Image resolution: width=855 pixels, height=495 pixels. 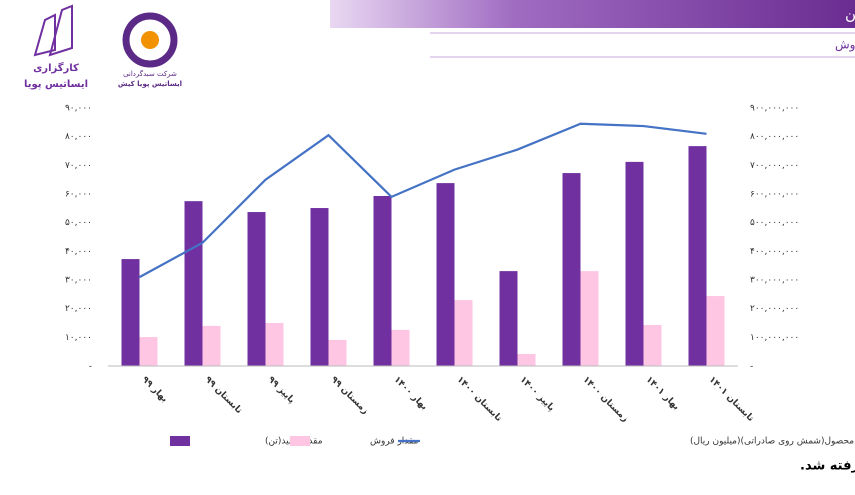 I want to click on y2-tick-label: ۷۰۰,۰۰۰,۰۰۰, so click(x=774, y=166).